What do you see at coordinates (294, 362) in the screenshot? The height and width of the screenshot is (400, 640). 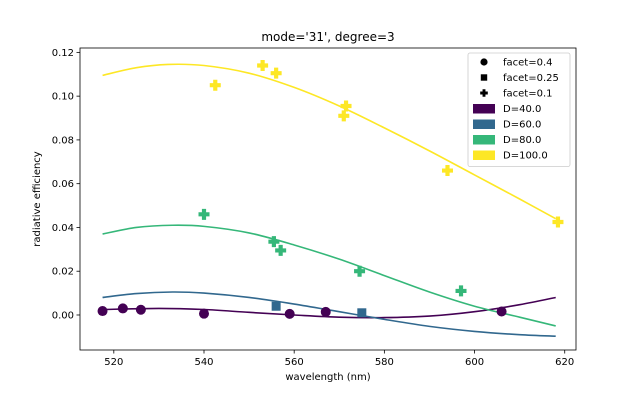 I see `x-tick-label-560: 560` at bounding box center [294, 362].